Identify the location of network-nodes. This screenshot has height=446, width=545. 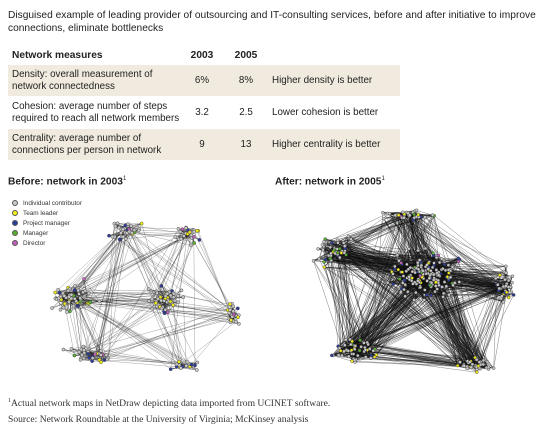
(413, 291).